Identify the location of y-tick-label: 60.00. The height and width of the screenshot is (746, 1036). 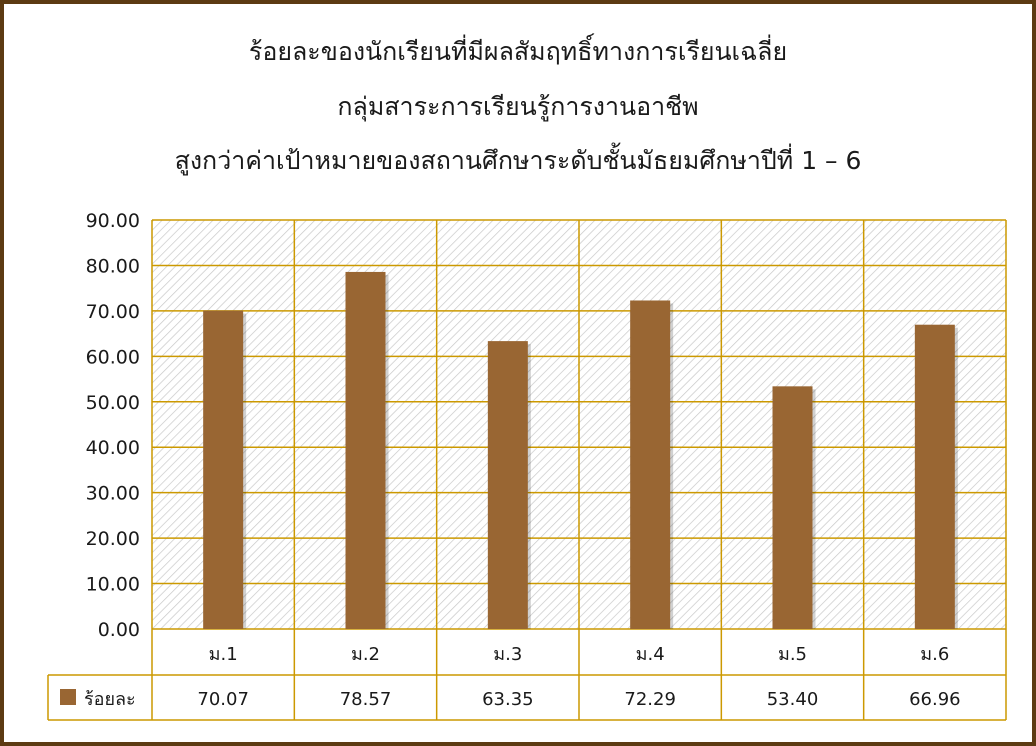
(113, 357).